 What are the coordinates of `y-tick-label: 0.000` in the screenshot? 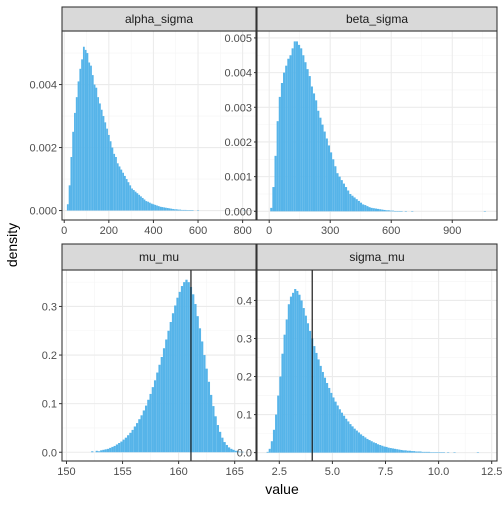 It's located at (43, 212).